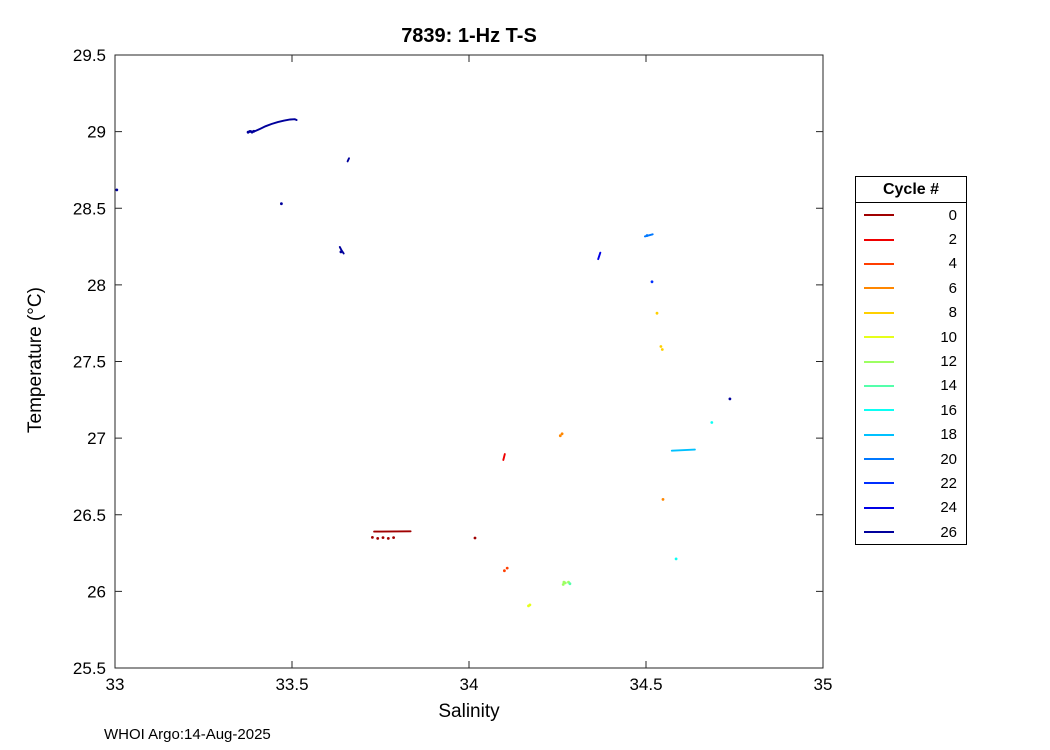  What do you see at coordinates (911, 239) in the screenshot?
I see `legend-row-cycle-2: 2` at bounding box center [911, 239].